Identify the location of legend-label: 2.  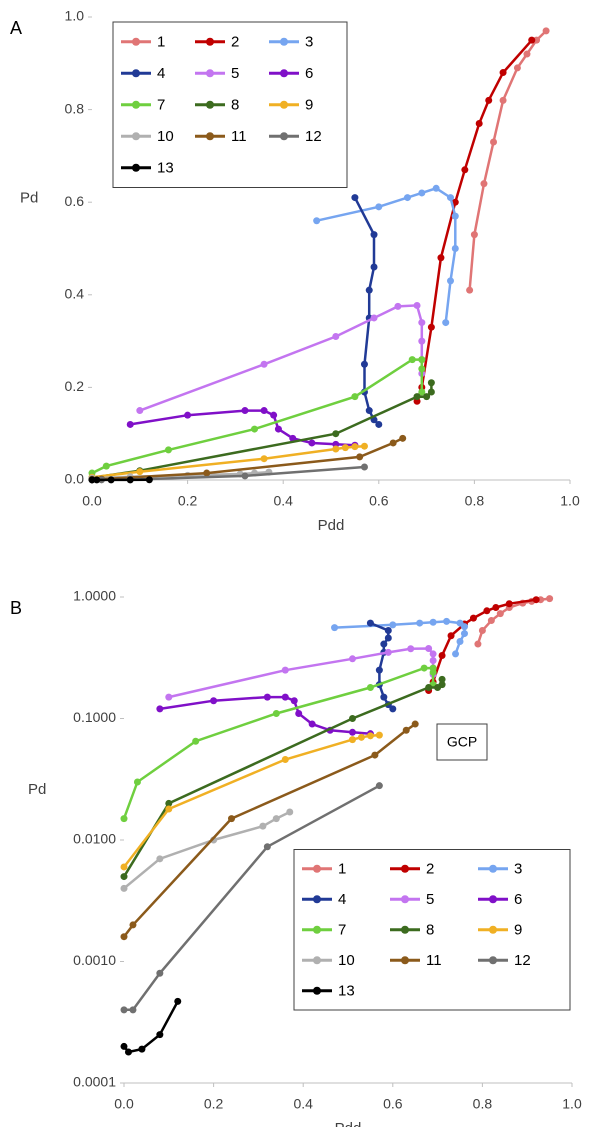
(430, 869).